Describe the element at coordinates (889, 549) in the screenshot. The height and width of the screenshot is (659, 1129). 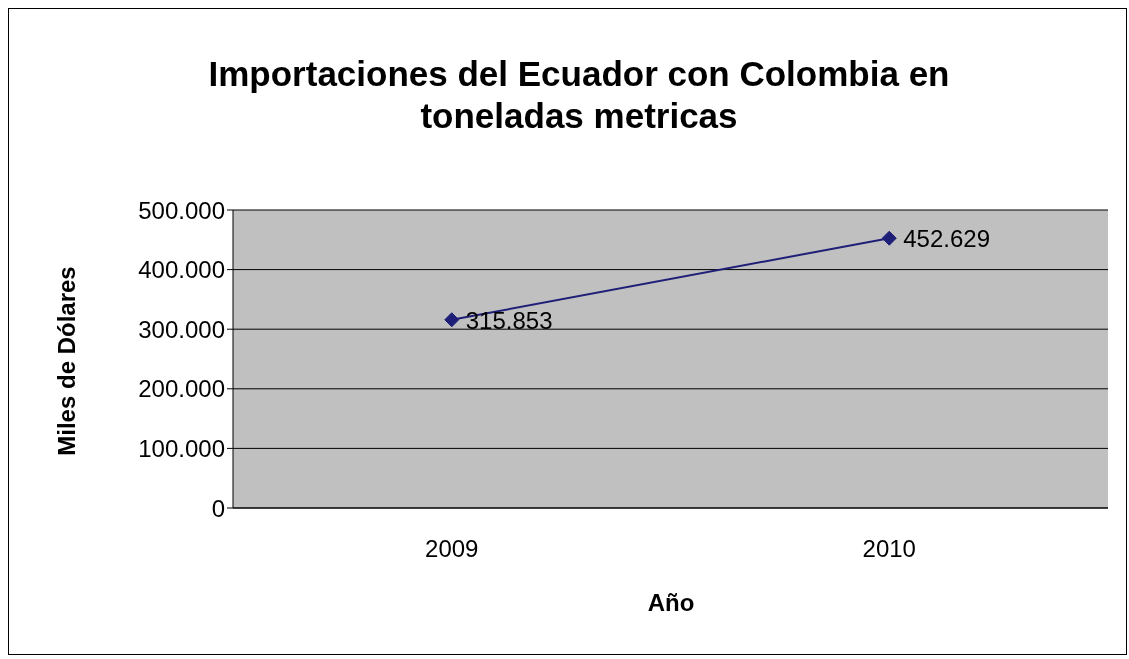
I see `x-tick-label: 2010` at that location.